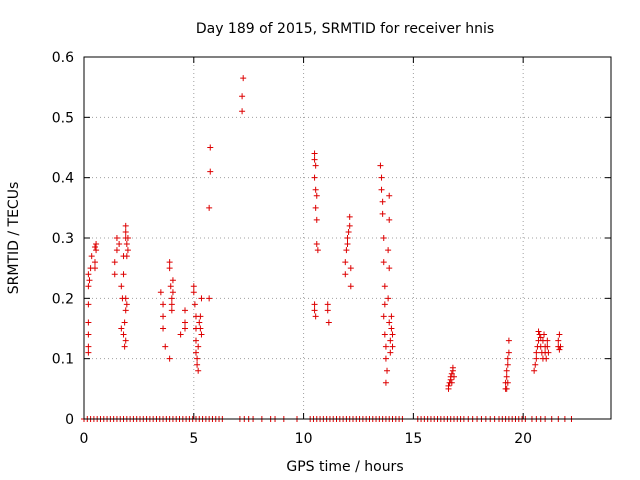  What do you see at coordinates (63, 239) in the screenshot?
I see `y-tick-label: 0.3` at bounding box center [63, 239].